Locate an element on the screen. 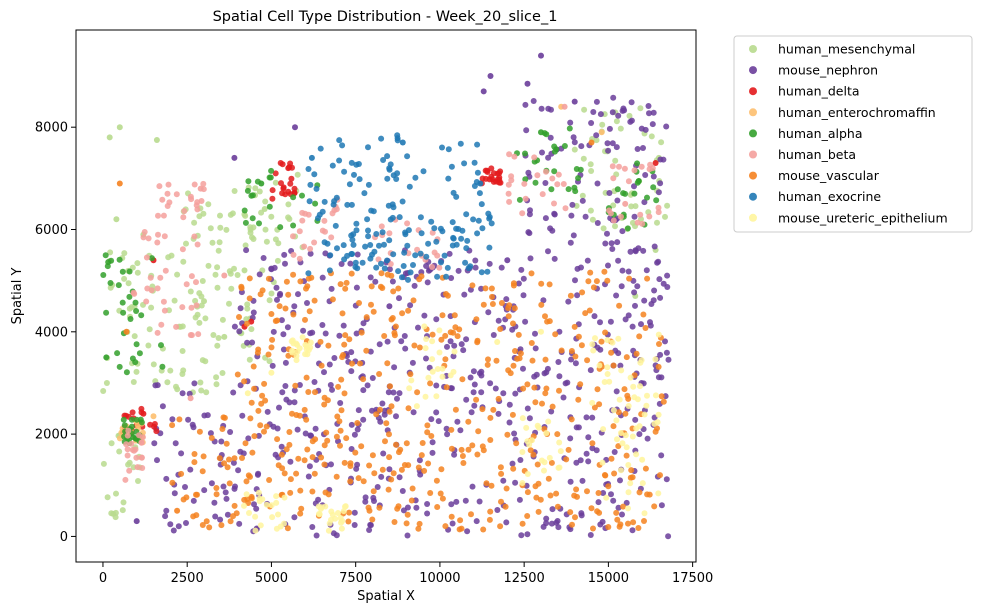  legend-item-mouse_vascular: mouse_vascular is located at coordinates (814, 175).